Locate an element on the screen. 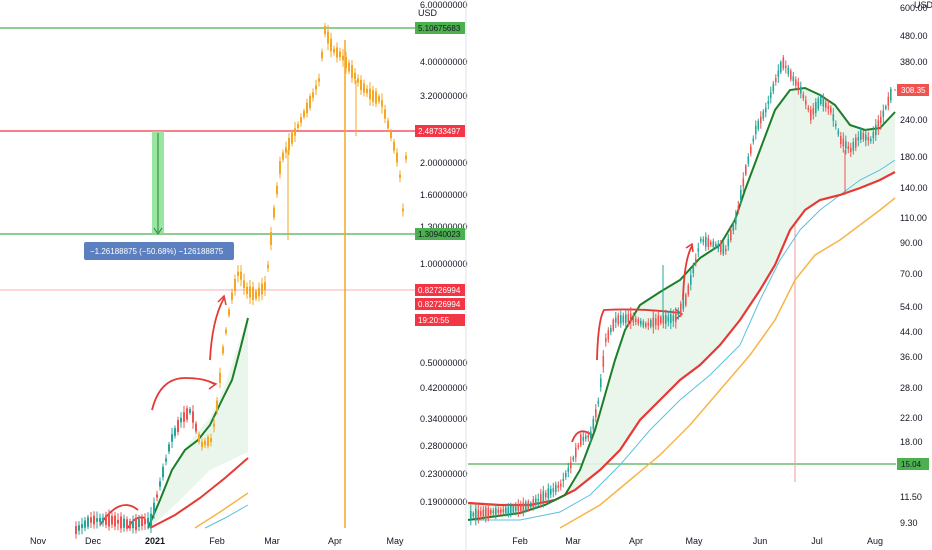  left-x-tick-label: Dec is located at coordinates (93, 541).